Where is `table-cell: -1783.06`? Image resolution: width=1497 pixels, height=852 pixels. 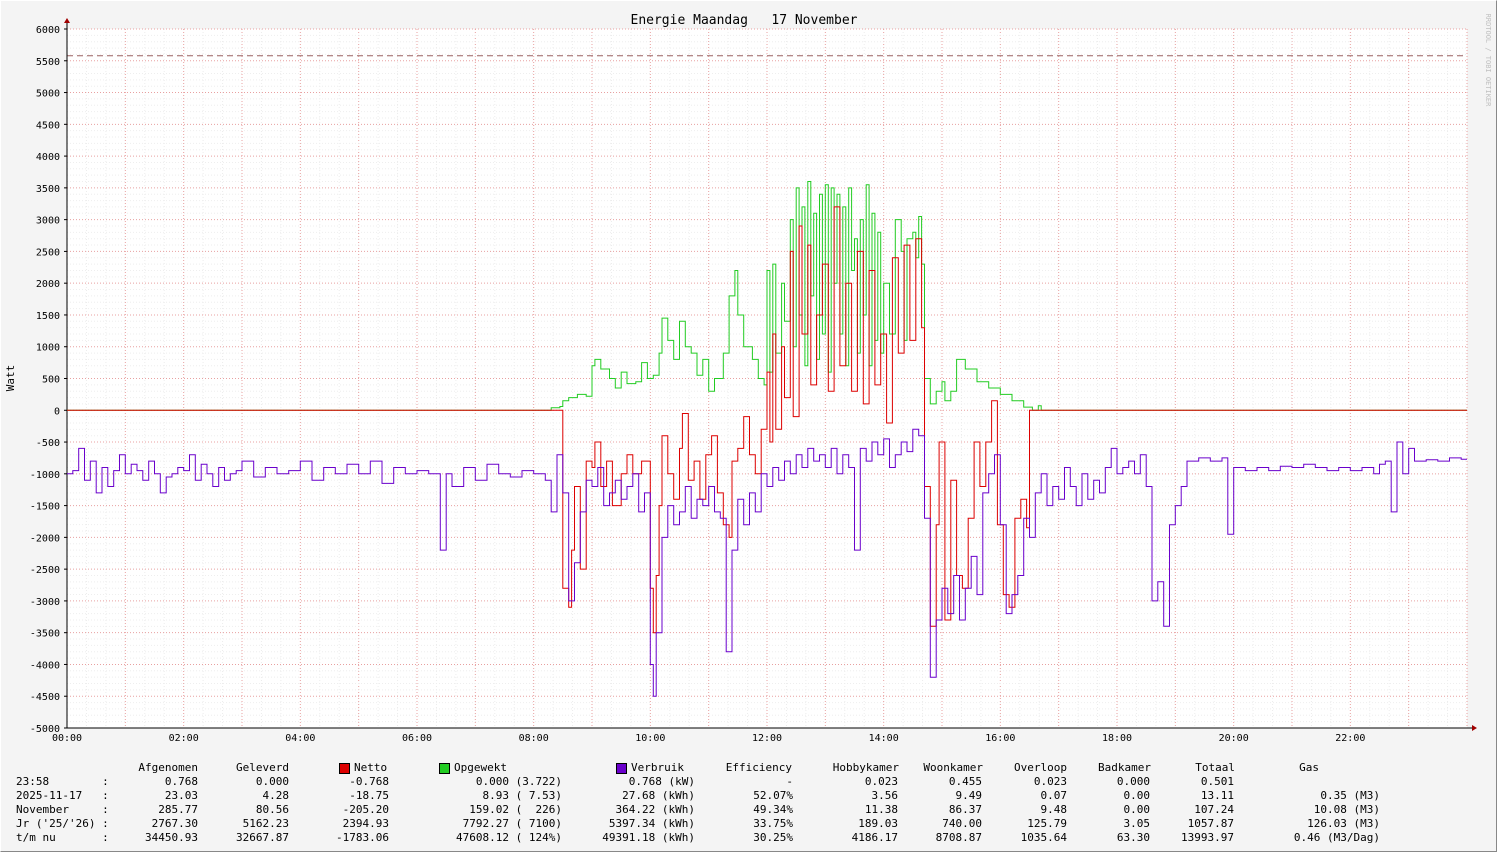
table-cell: -1783.06 is located at coordinates (362, 837).